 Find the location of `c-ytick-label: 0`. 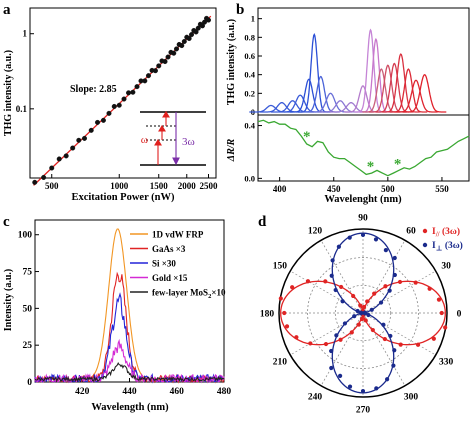

c-ytick-label: 0 is located at coordinates (29, 383).